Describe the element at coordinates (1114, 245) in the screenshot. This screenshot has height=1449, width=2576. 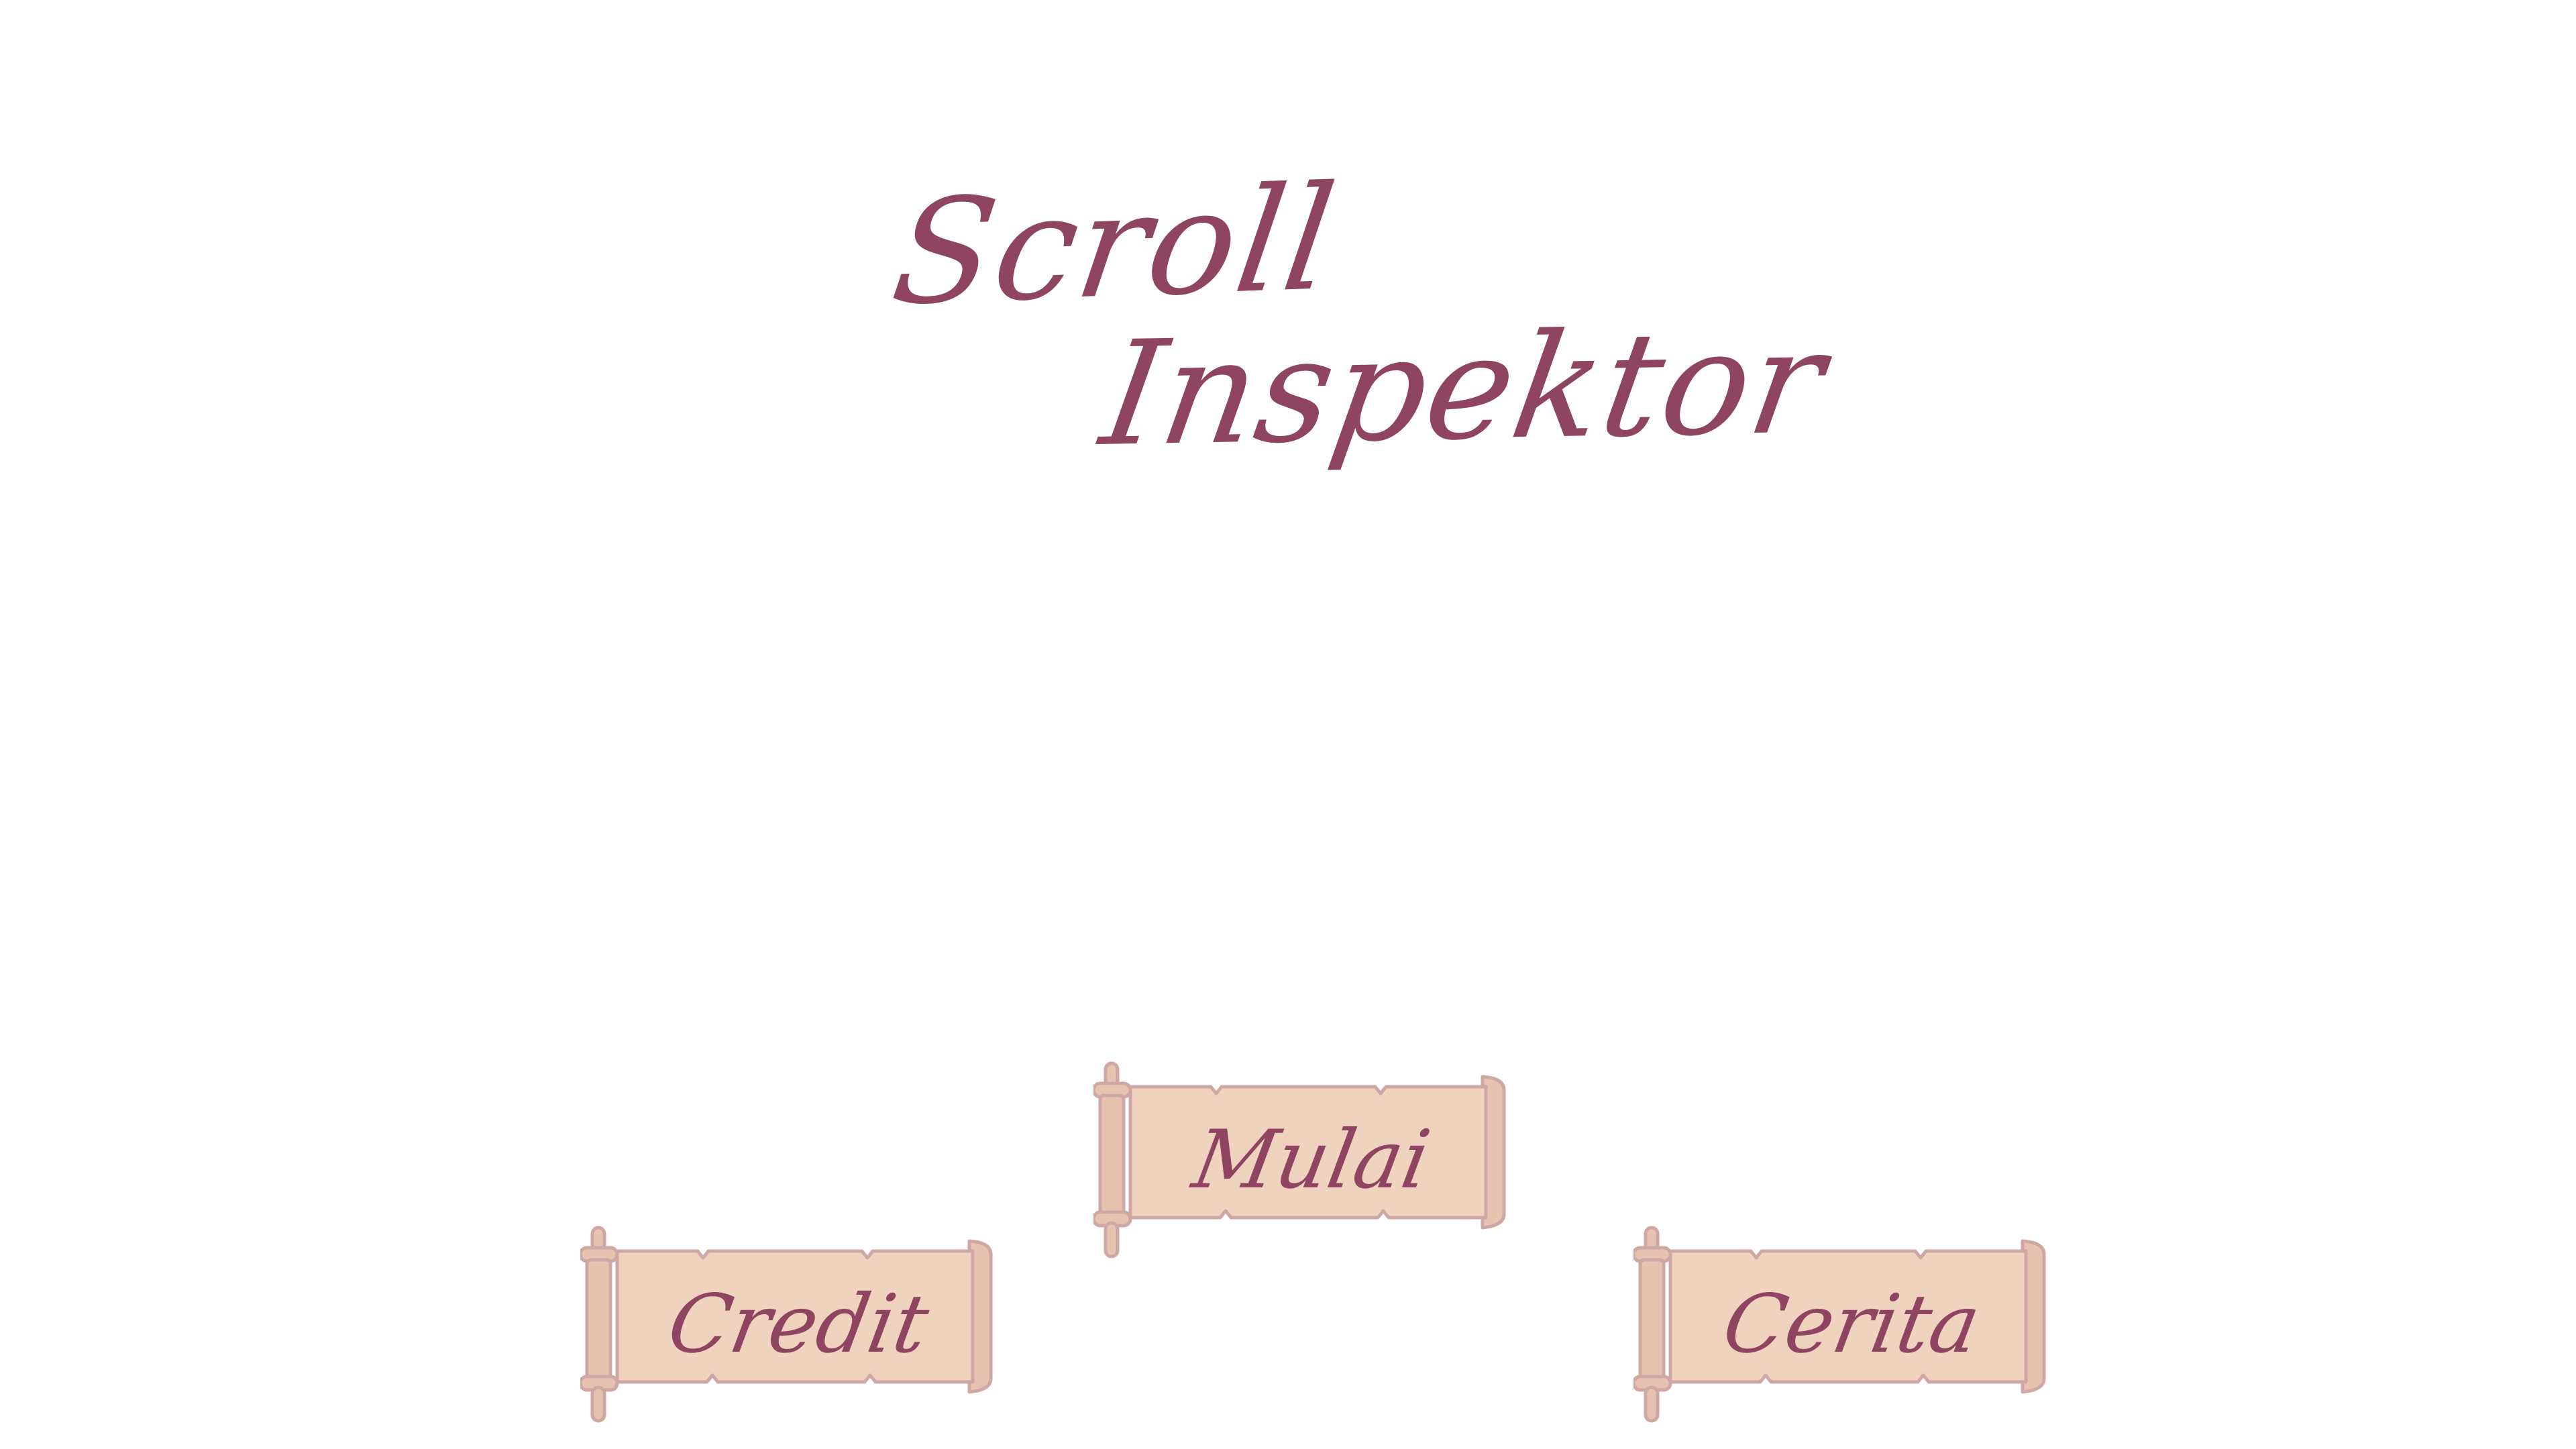
I see `game-title-line-1: Scroll` at that location.